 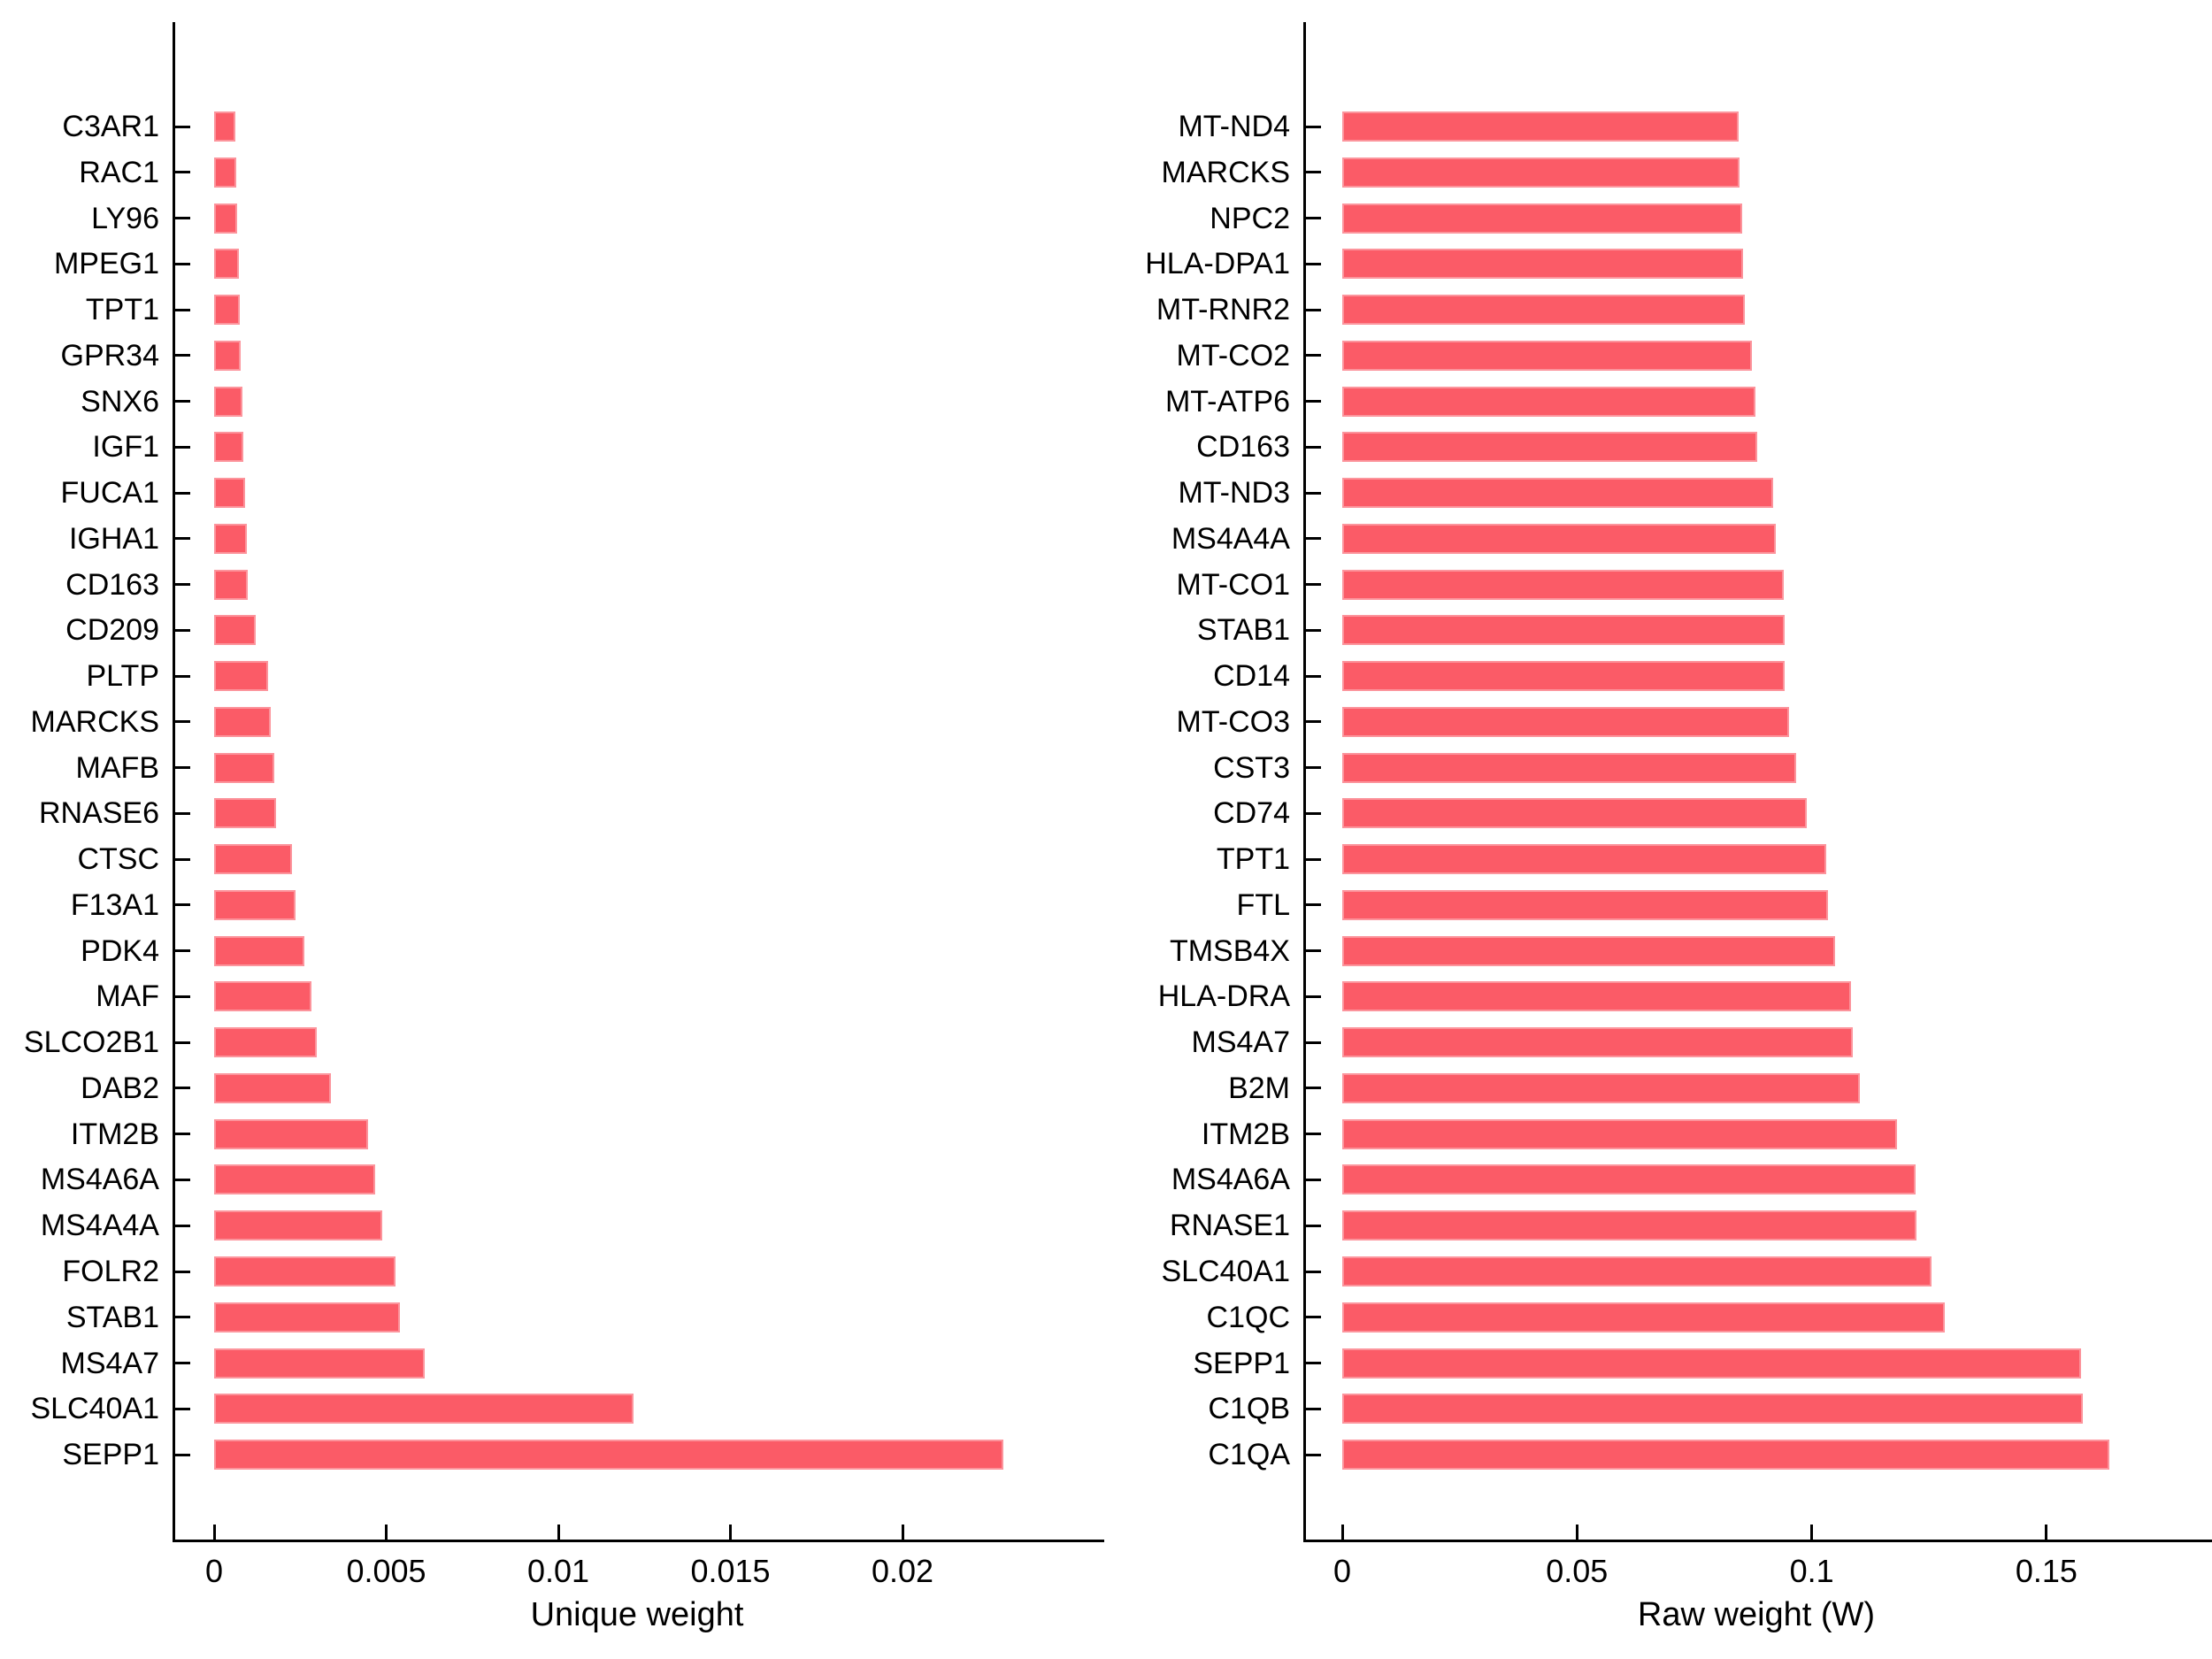 I want to click on x-tick-label: 0.005, so click(x=386, y=1571).